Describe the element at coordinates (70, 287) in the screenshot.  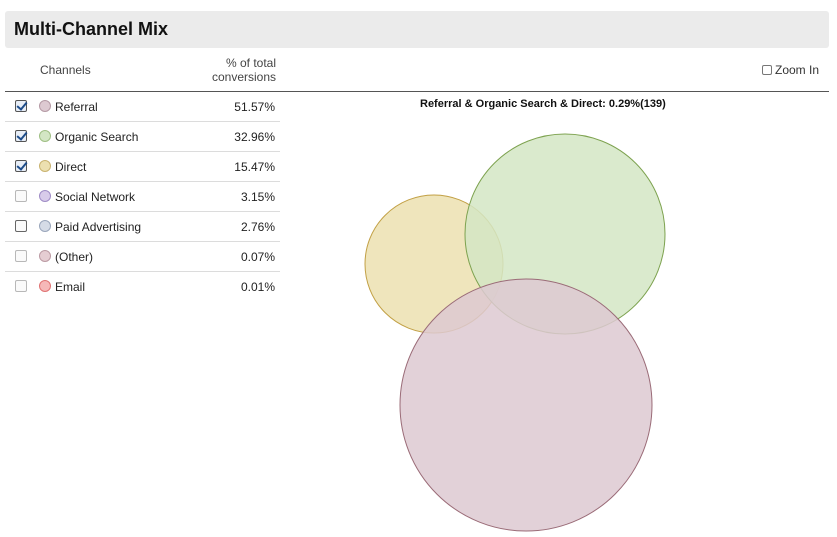
I see `channel-name: Email` at that location.